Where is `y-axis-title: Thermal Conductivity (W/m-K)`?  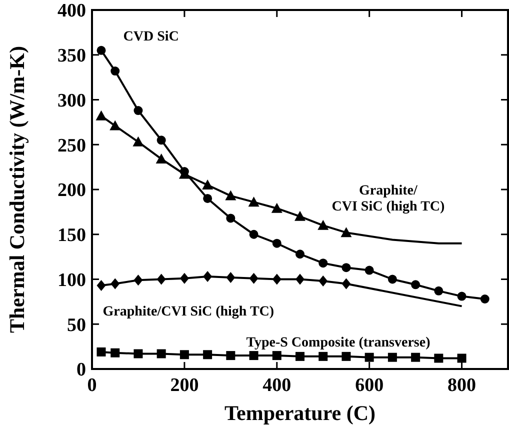
y-axis-title: Thermal Conductivity (W/m-K) is located at coordinates (17, 189).